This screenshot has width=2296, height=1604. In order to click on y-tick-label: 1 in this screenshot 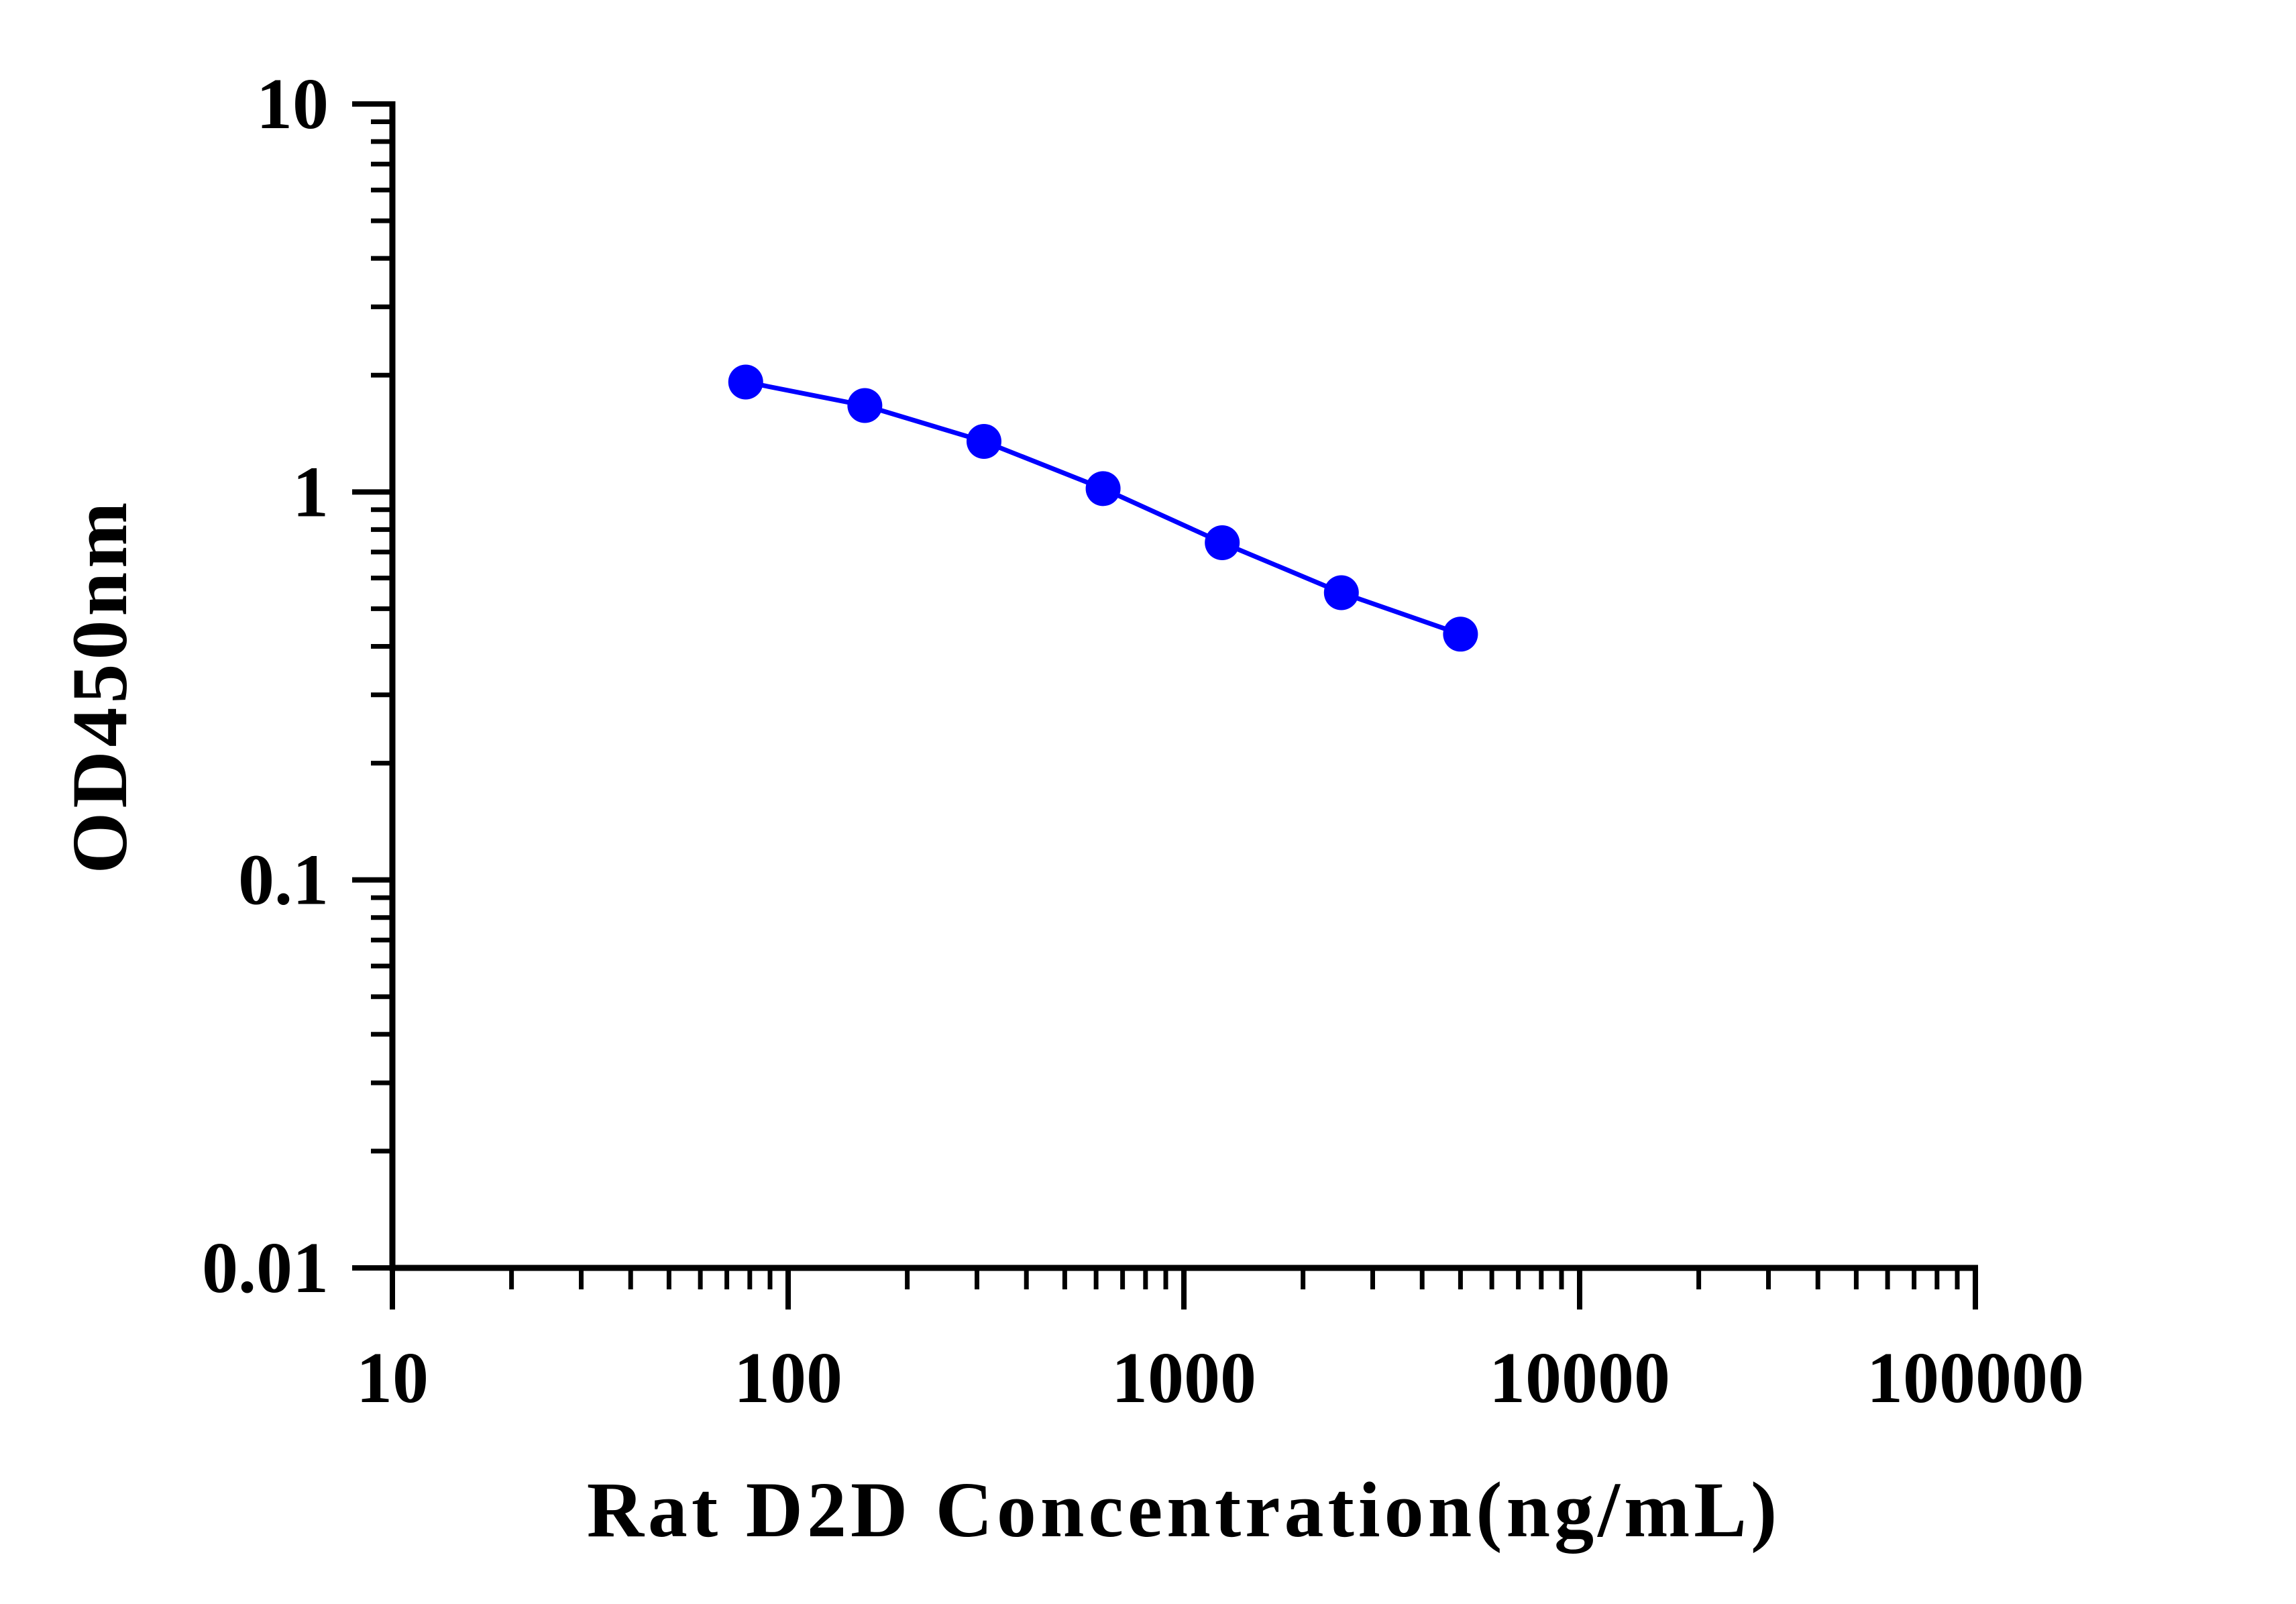, I will do `click(310, 492)`.